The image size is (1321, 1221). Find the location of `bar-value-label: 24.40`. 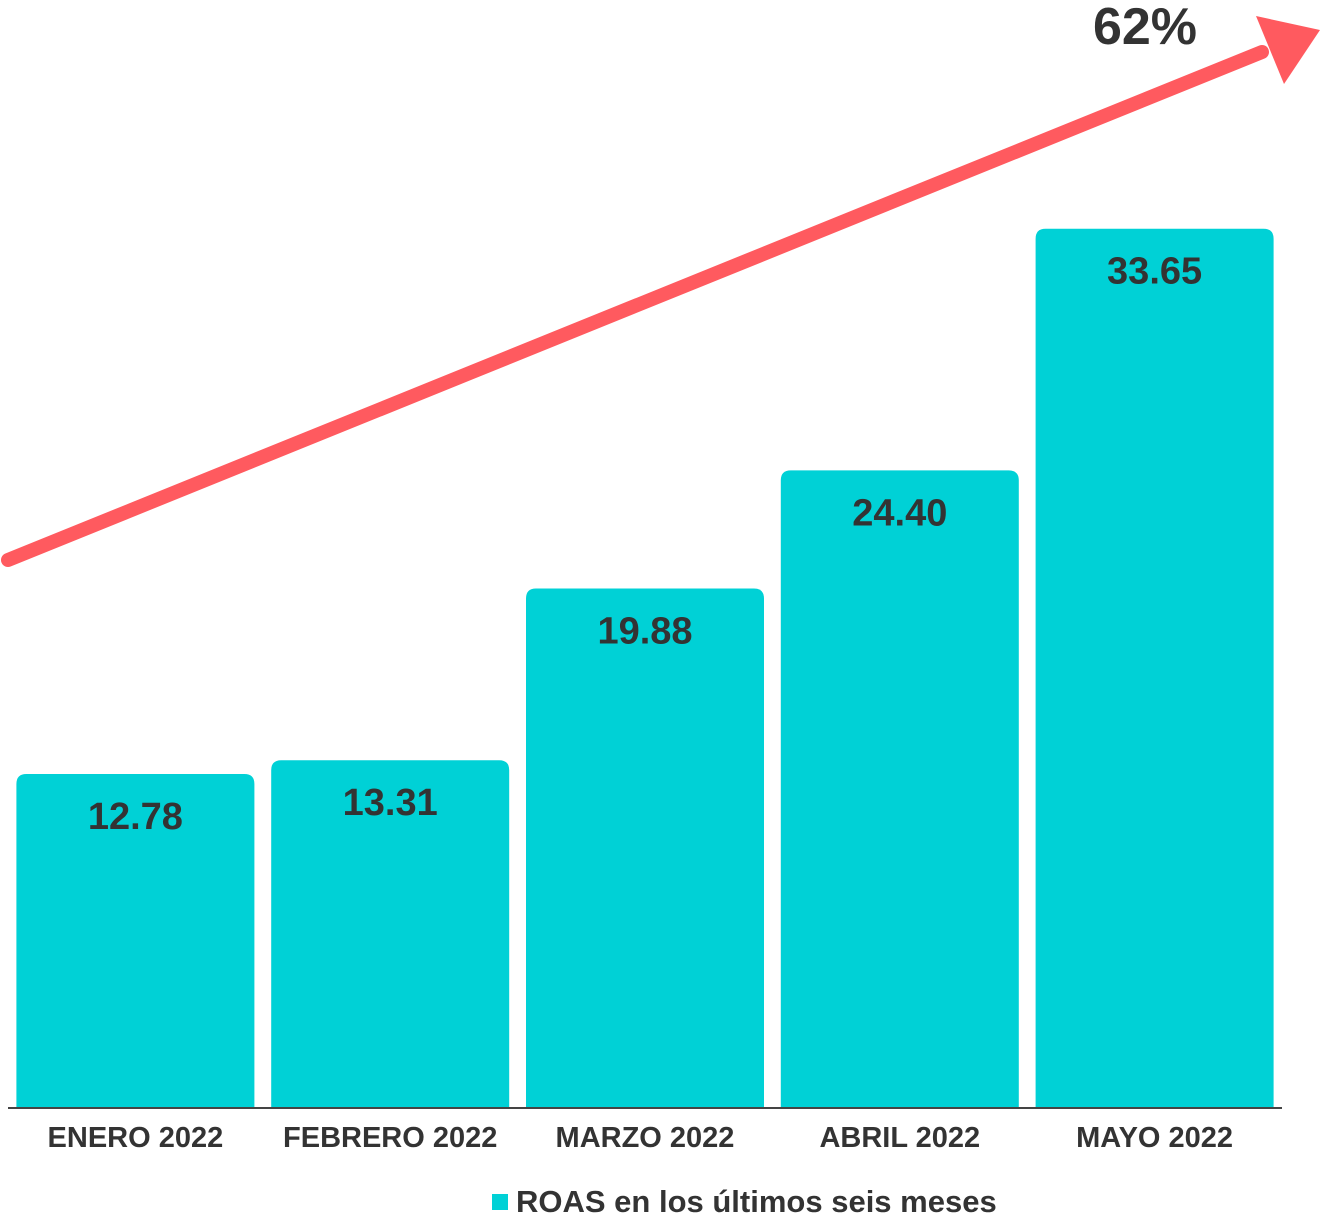

bar-value-label: 24.40 is located at coordinates (899, 513).